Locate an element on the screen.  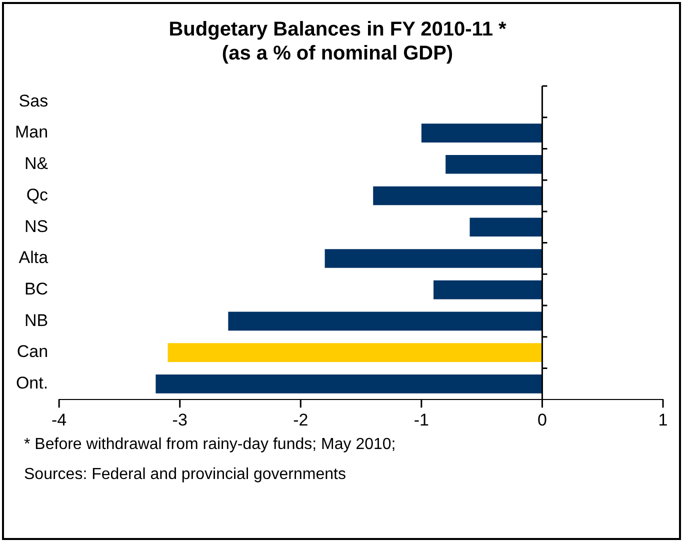
y-tick-label: N& is located at coordinates (36, 164).